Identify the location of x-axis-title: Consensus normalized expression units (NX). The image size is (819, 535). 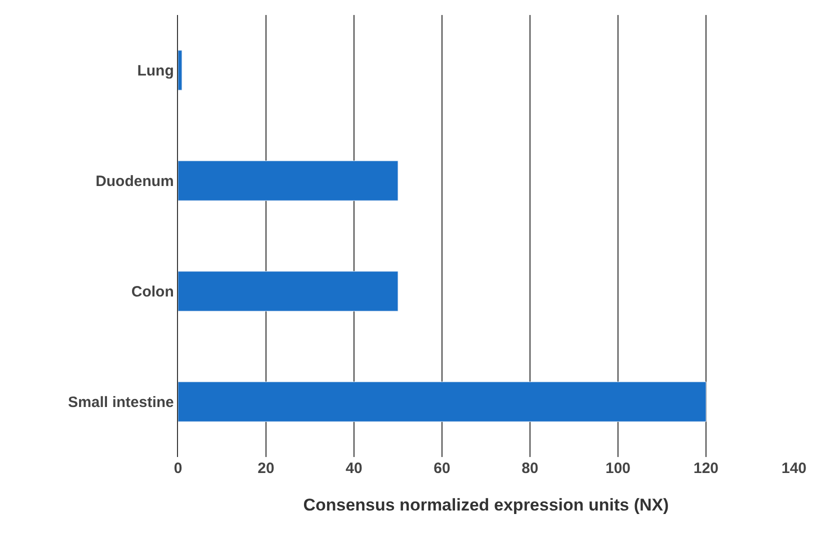
(486, 504).